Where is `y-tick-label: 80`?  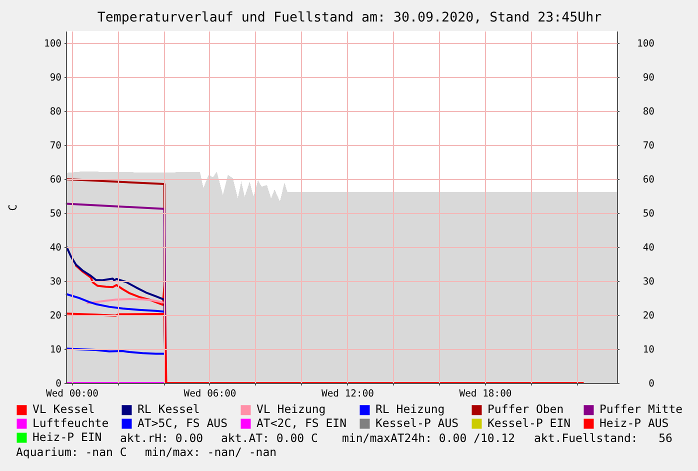
y-tick-label: 80 is located at coordinates (56, 112).